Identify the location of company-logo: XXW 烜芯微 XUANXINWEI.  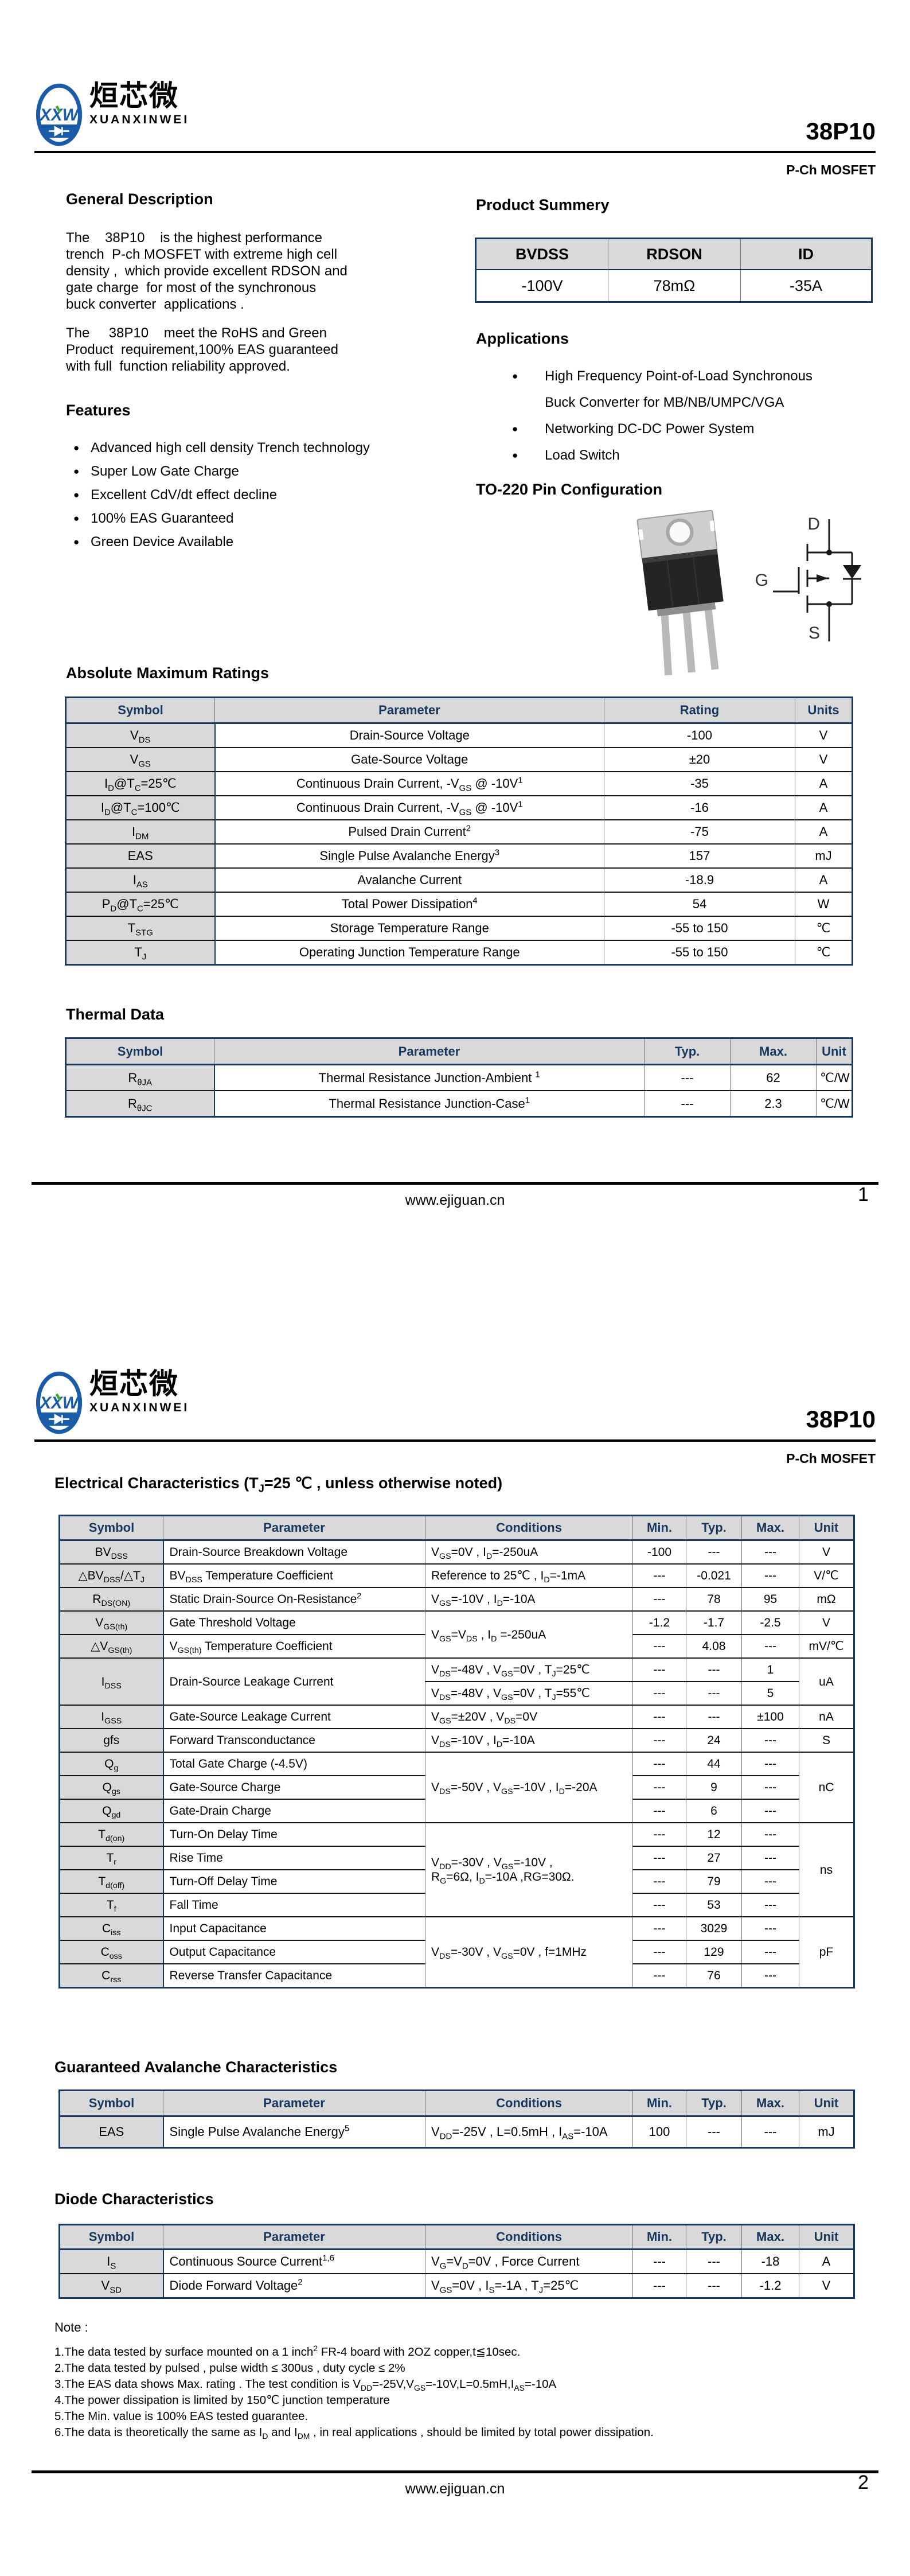
(112, 114).